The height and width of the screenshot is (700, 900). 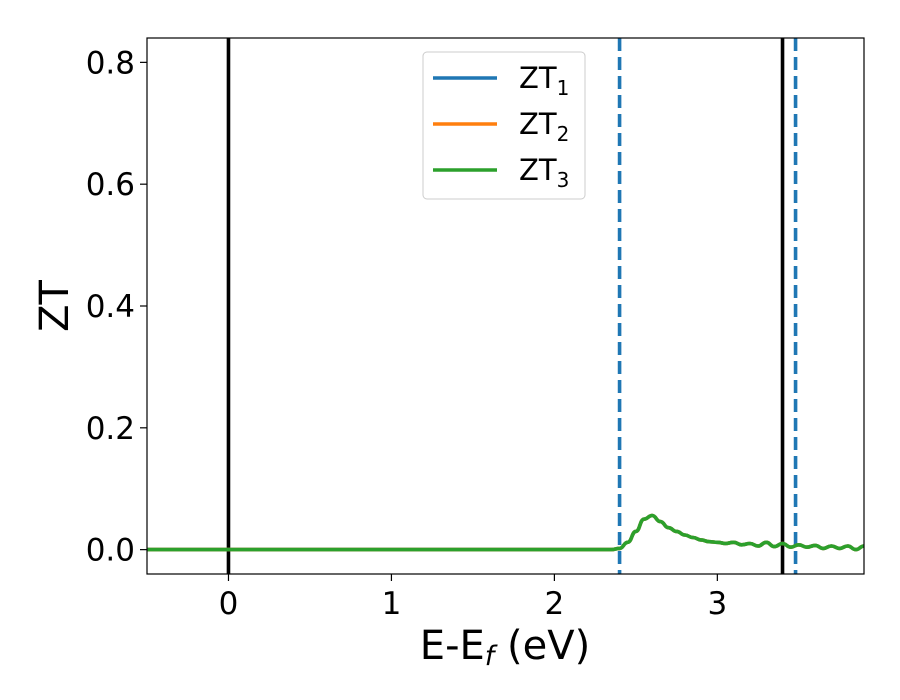 I want to click on legend: ZT1 ZT2 ZT3, so click(x=504, y=125).